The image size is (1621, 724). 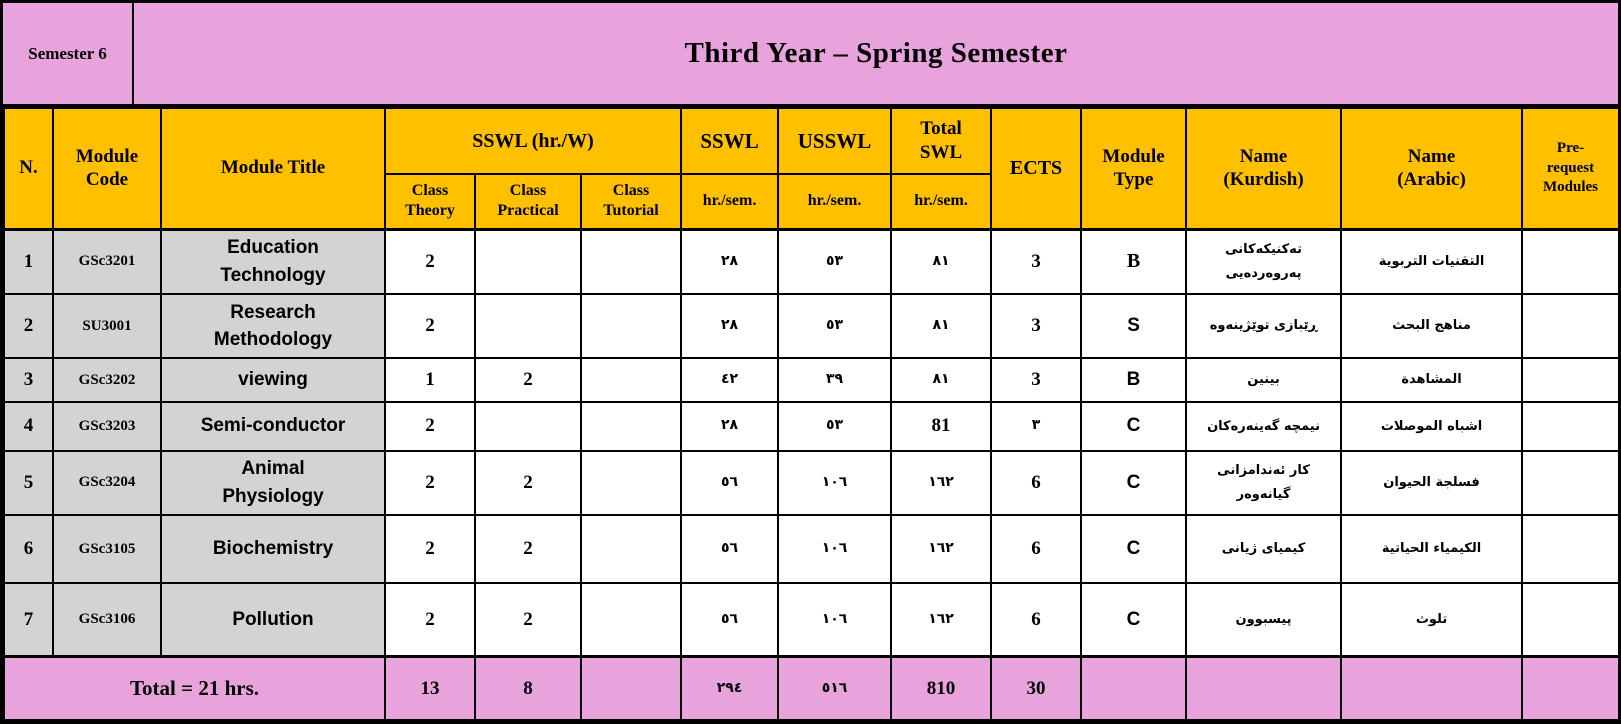 What do you see at coordinates (1432, 620) in the screenshot?
I see `cell-name-arabic: تلوث` at bounding box center [1432, 620].